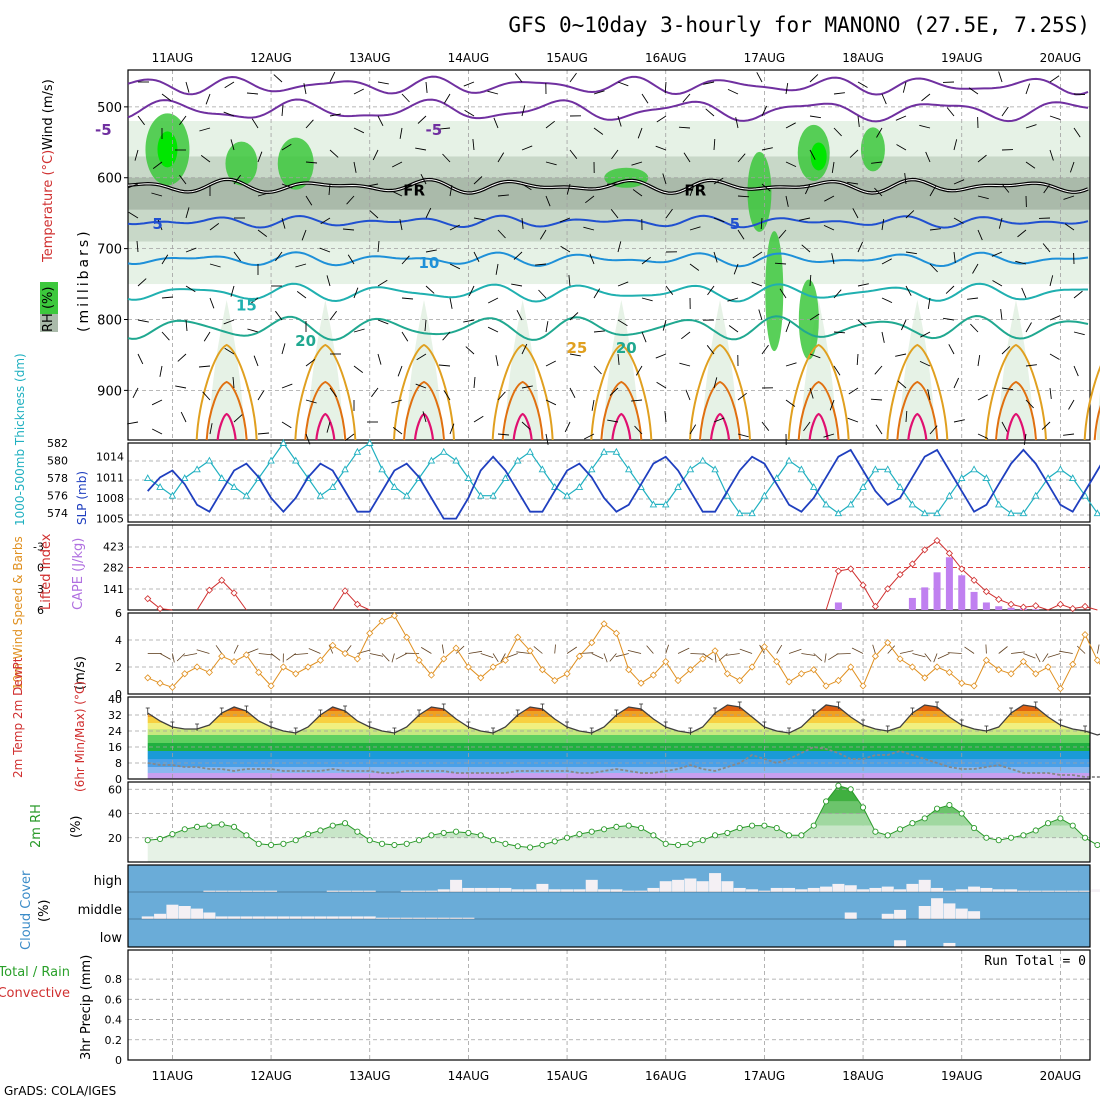 Image resolution: width=1100 pixels, height=1100 pixels. I want to click on contour-labels: -5 -5 FR FR 5 5 10 15 20 25 20, so click(417, 239).